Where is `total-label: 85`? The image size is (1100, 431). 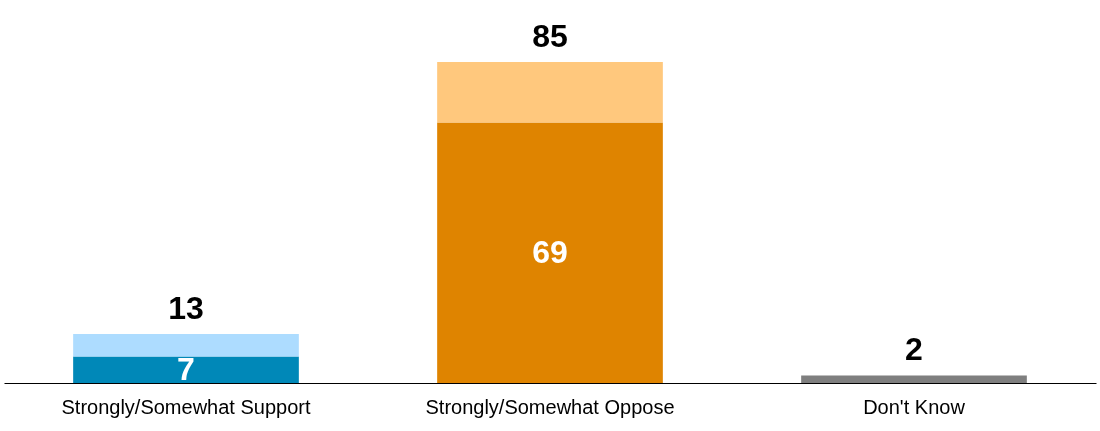
total-label: 85 is located at coordinates (550, 36).